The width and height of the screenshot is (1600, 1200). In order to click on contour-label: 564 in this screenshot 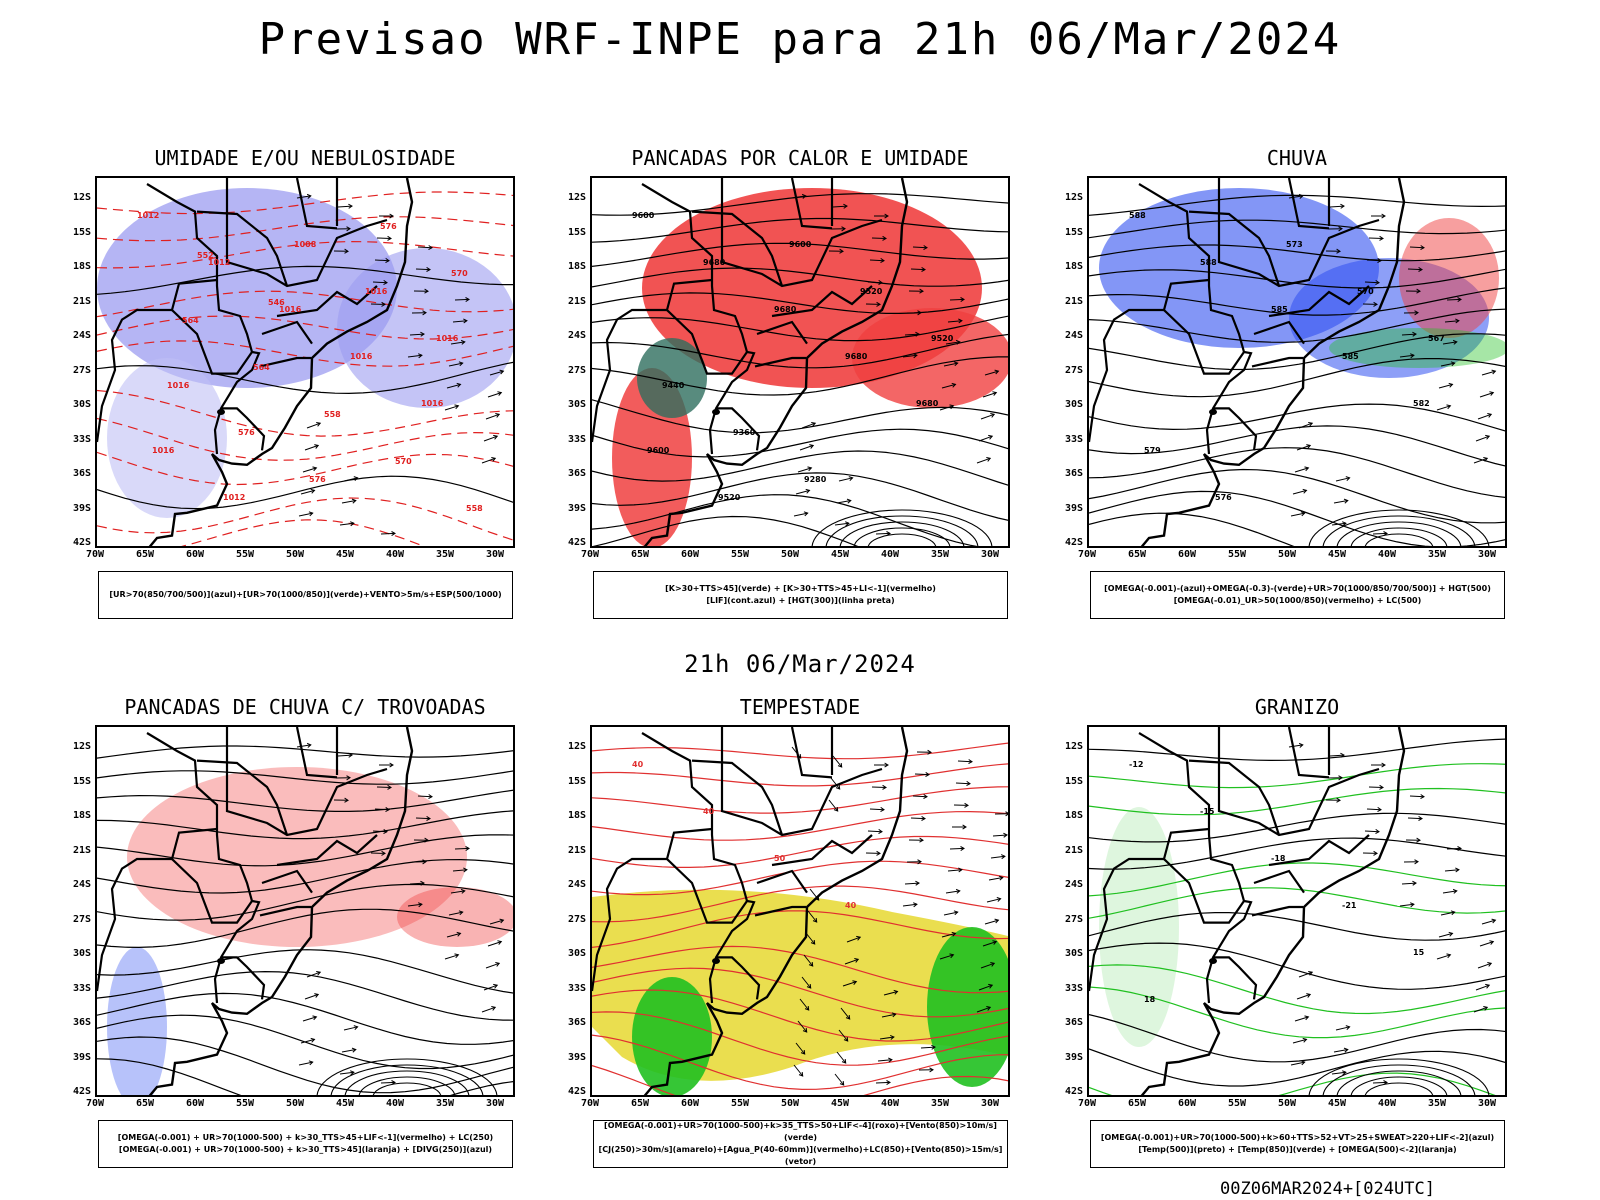, I will do `click(190, 320)`.